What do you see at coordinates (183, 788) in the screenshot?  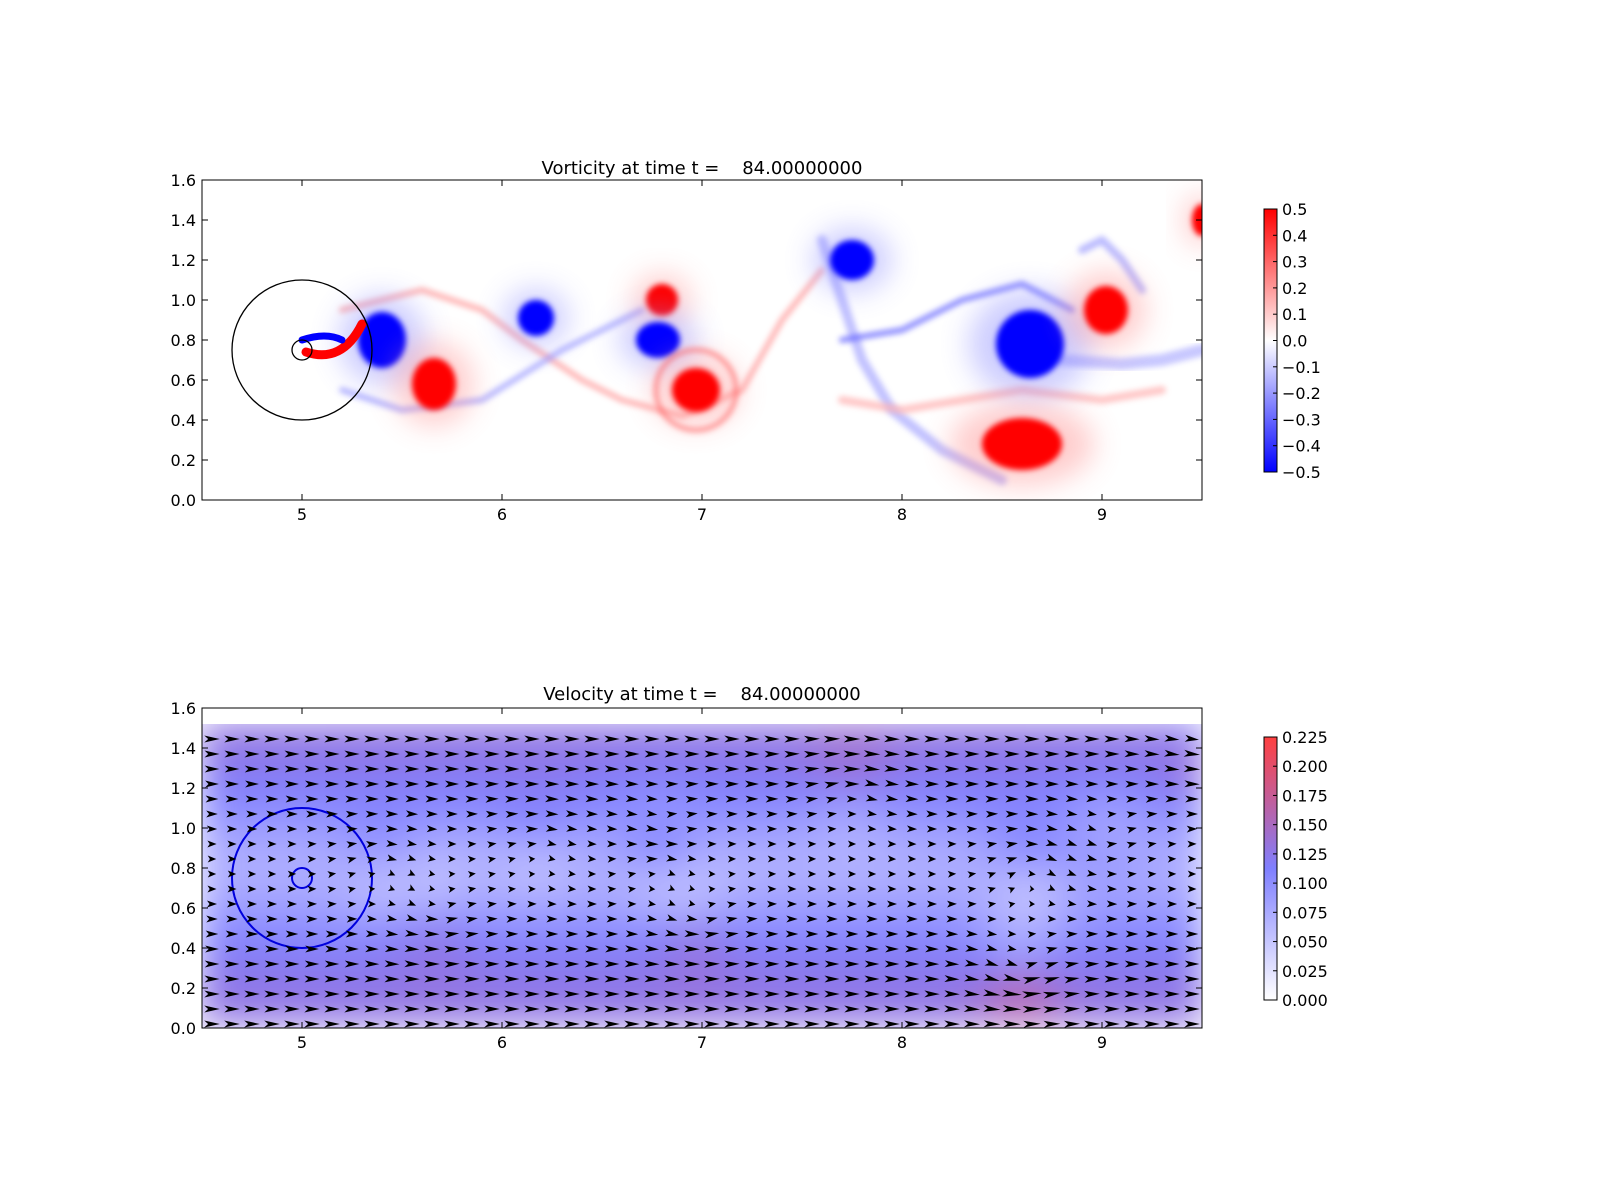 I see `y-tick-label: 1.2` at bounding box center [183, 788].